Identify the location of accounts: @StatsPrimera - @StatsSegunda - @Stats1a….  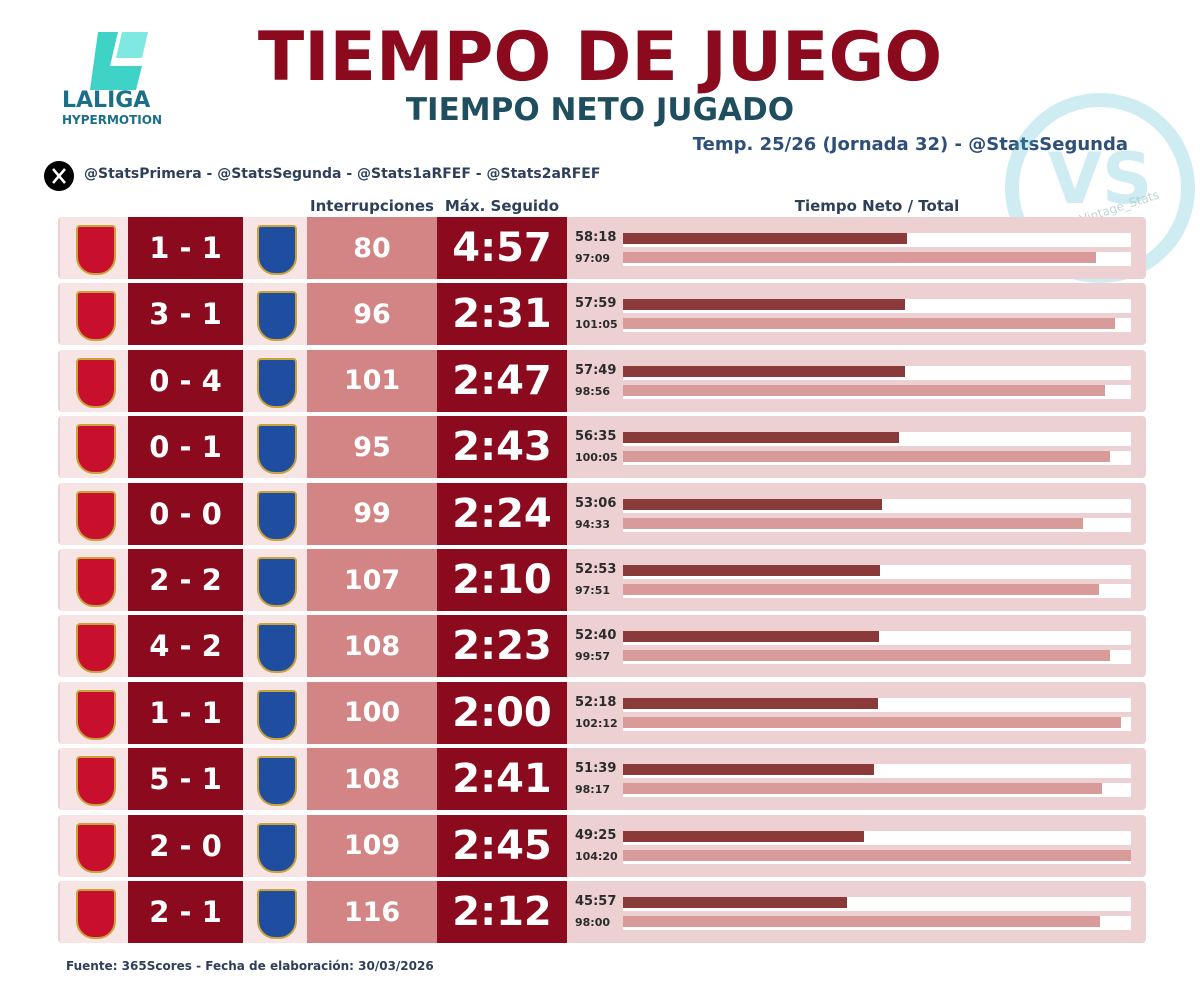
(342, 174).